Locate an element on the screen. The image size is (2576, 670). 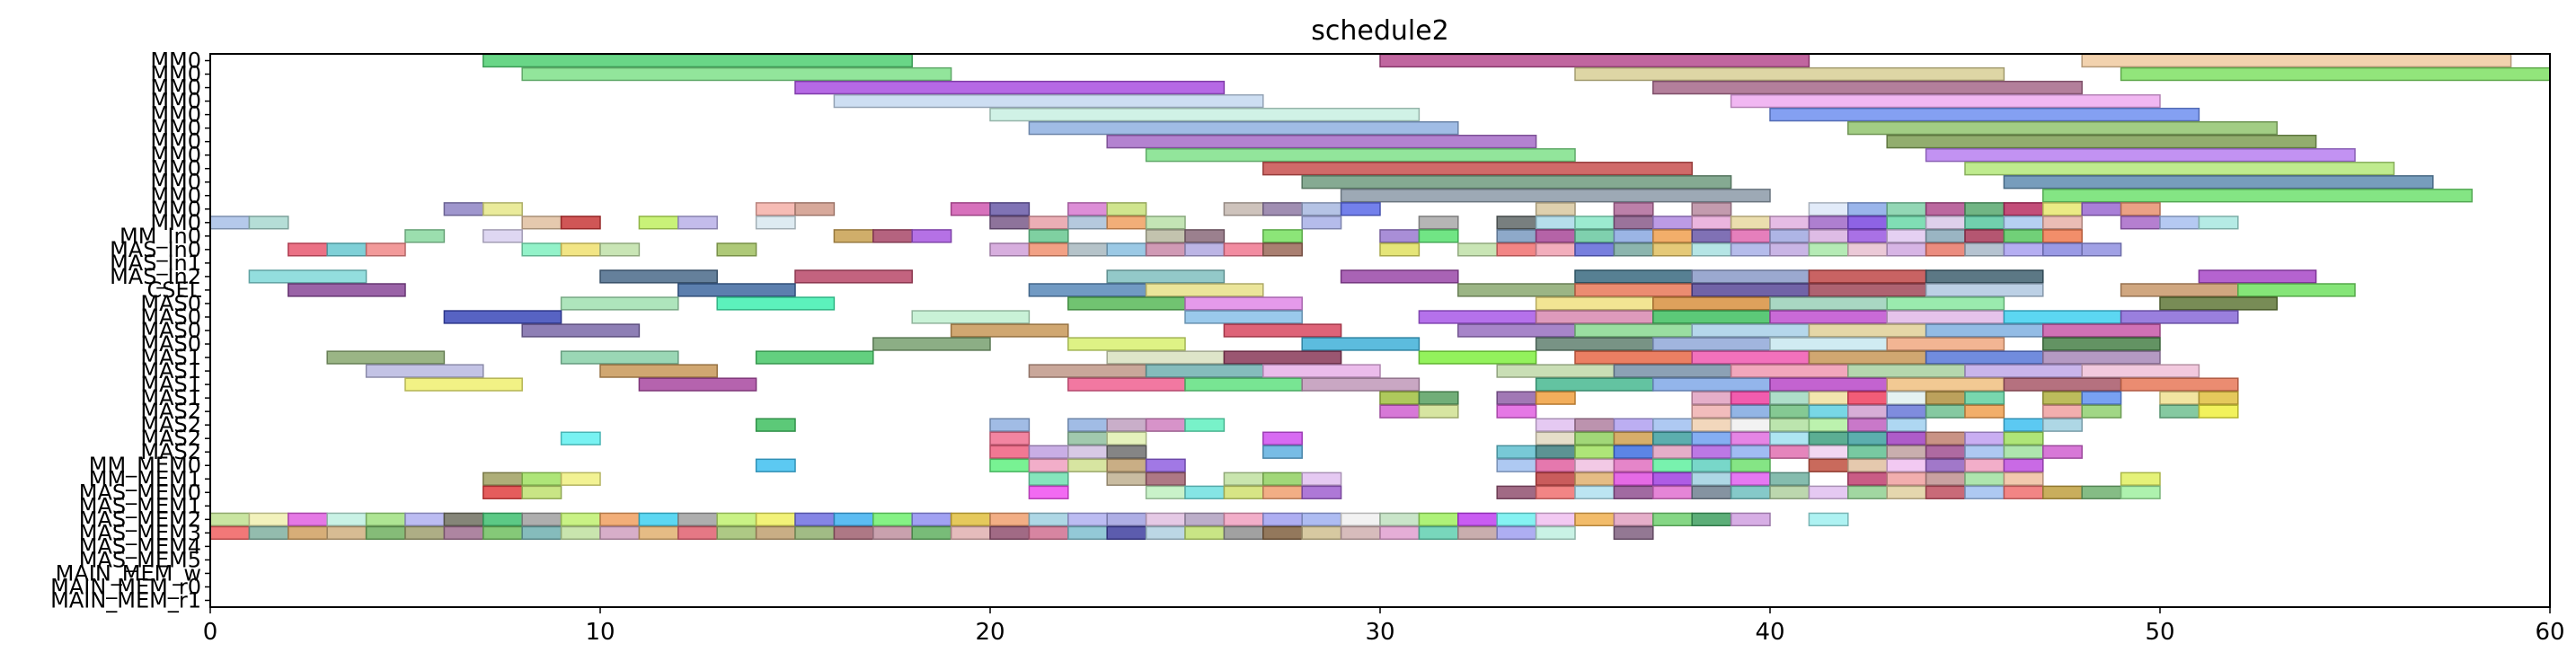
x-tick-label: 50 is located at coordinates (2160, 632).